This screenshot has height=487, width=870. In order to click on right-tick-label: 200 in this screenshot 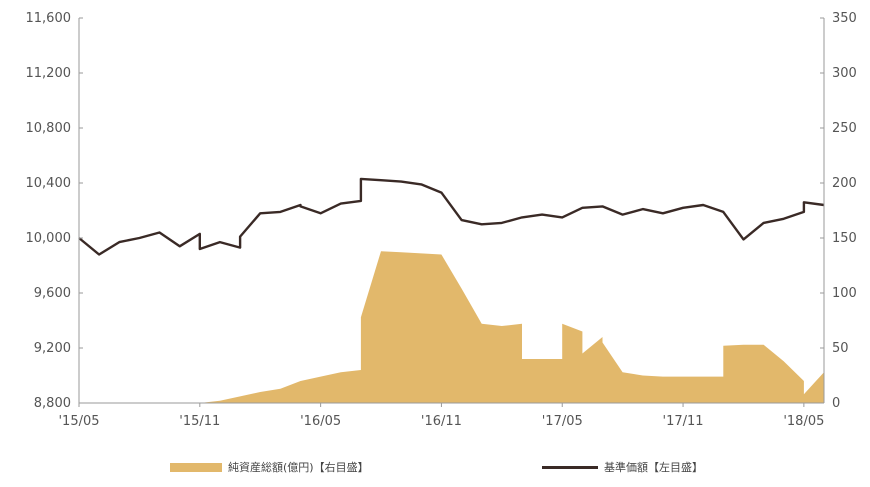, I will do `click(844, 183)`.